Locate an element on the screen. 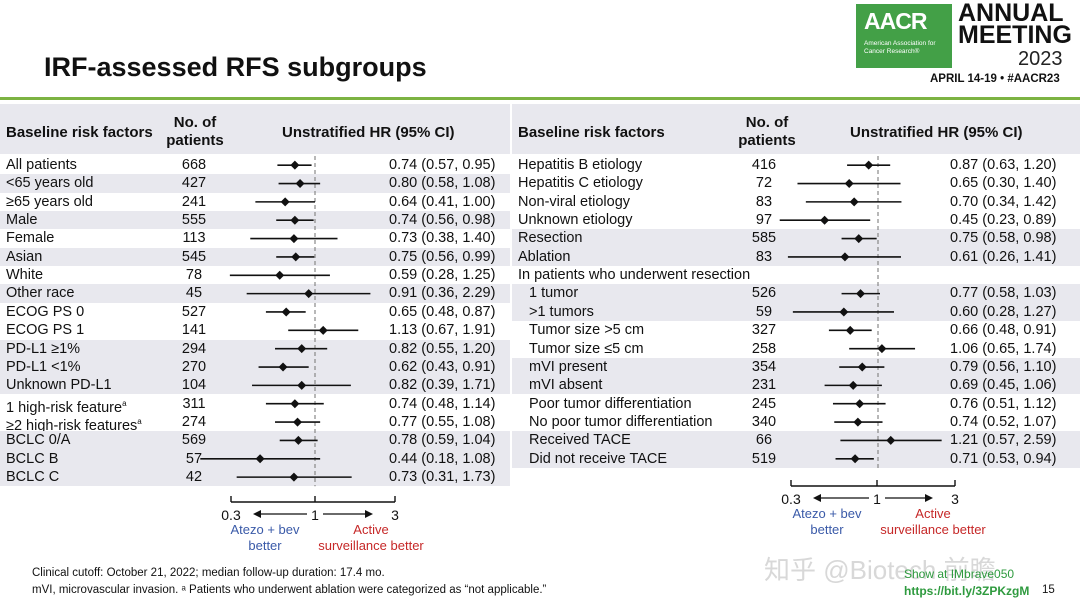  row-hr-ci: 0.60 (0.28, 1.27) is located at coordinates (1003, 311).